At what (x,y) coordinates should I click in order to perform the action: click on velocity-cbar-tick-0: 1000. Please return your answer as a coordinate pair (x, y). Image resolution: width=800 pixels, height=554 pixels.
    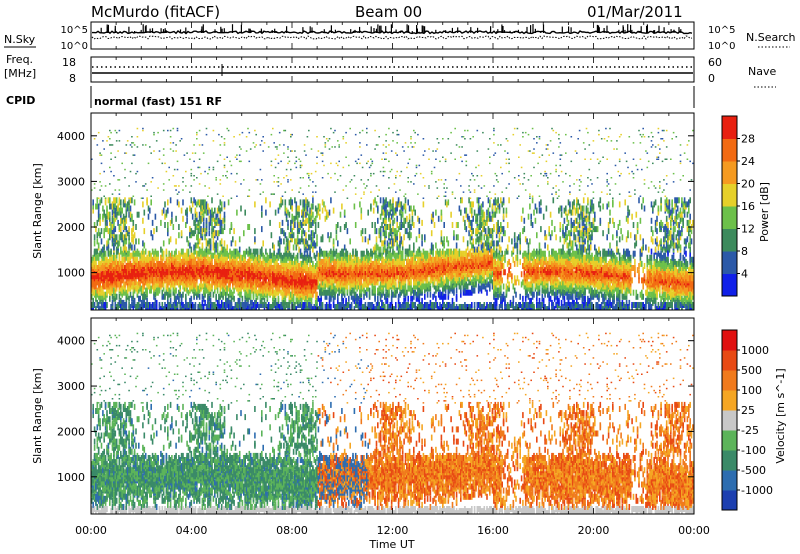
    Looking at the image, I should click on (755, 350).